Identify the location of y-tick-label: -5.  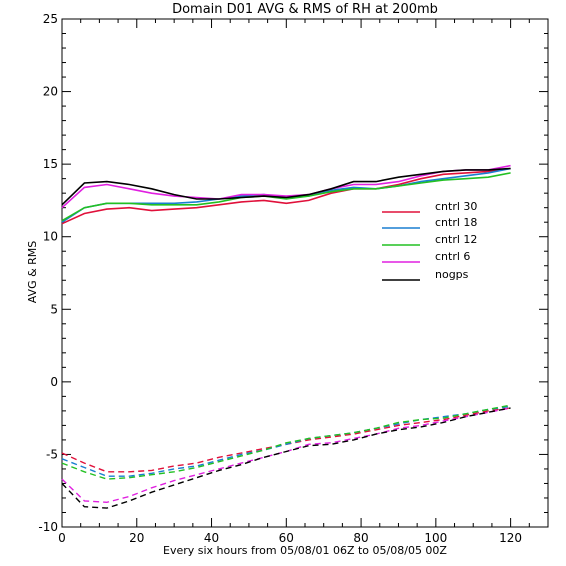
(52, 454).